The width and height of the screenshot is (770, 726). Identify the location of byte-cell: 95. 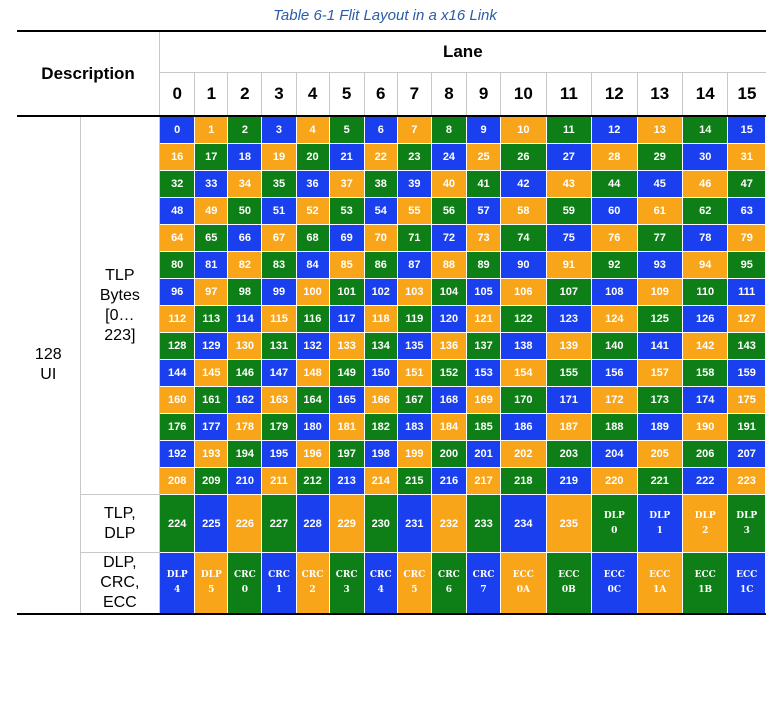
(746, 265).